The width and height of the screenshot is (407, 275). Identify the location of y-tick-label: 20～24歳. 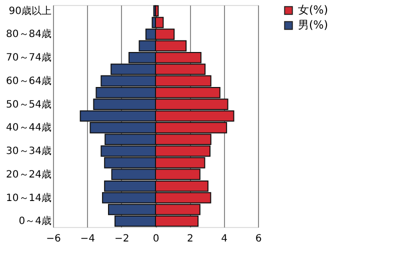
(29, 174).